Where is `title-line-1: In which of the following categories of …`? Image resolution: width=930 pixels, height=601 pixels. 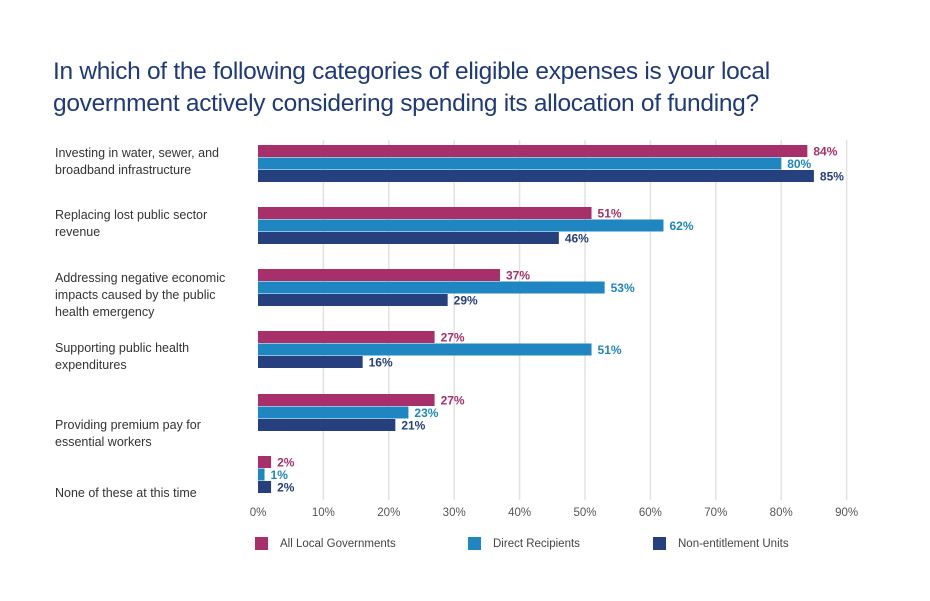 title-line-1: In which of the following categories of … is located at coordinates (411, 71).